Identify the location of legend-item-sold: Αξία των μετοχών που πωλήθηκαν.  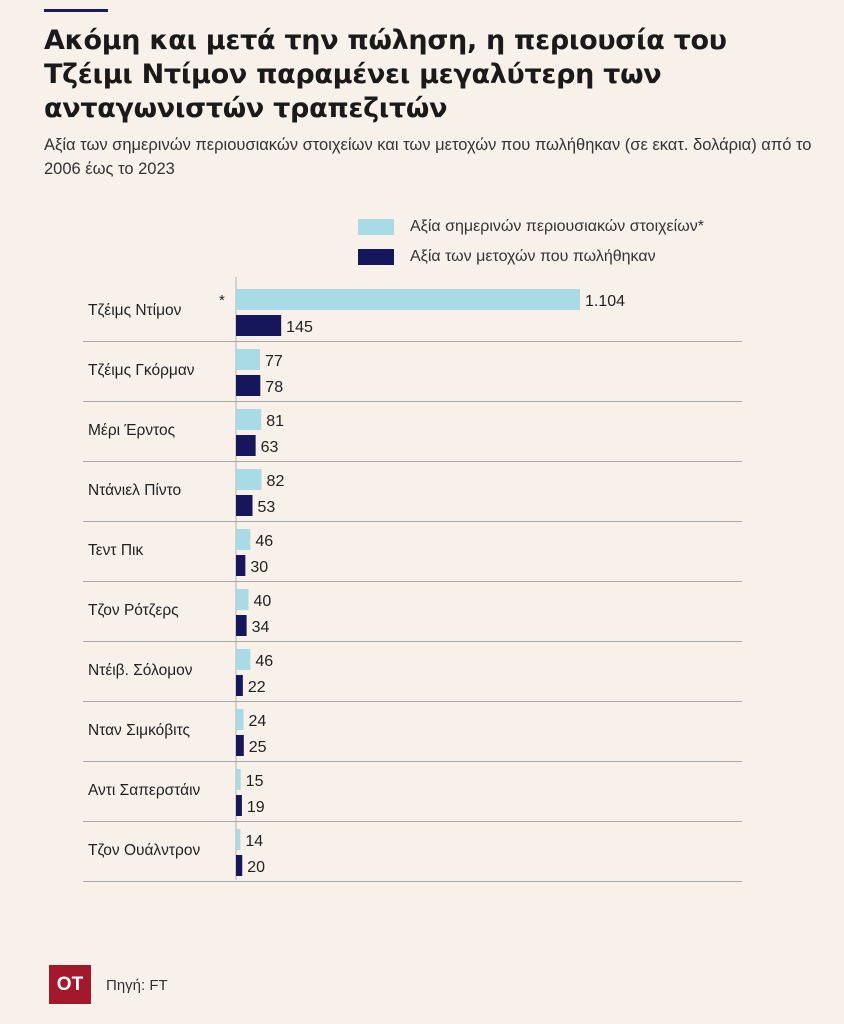
(531, 257).